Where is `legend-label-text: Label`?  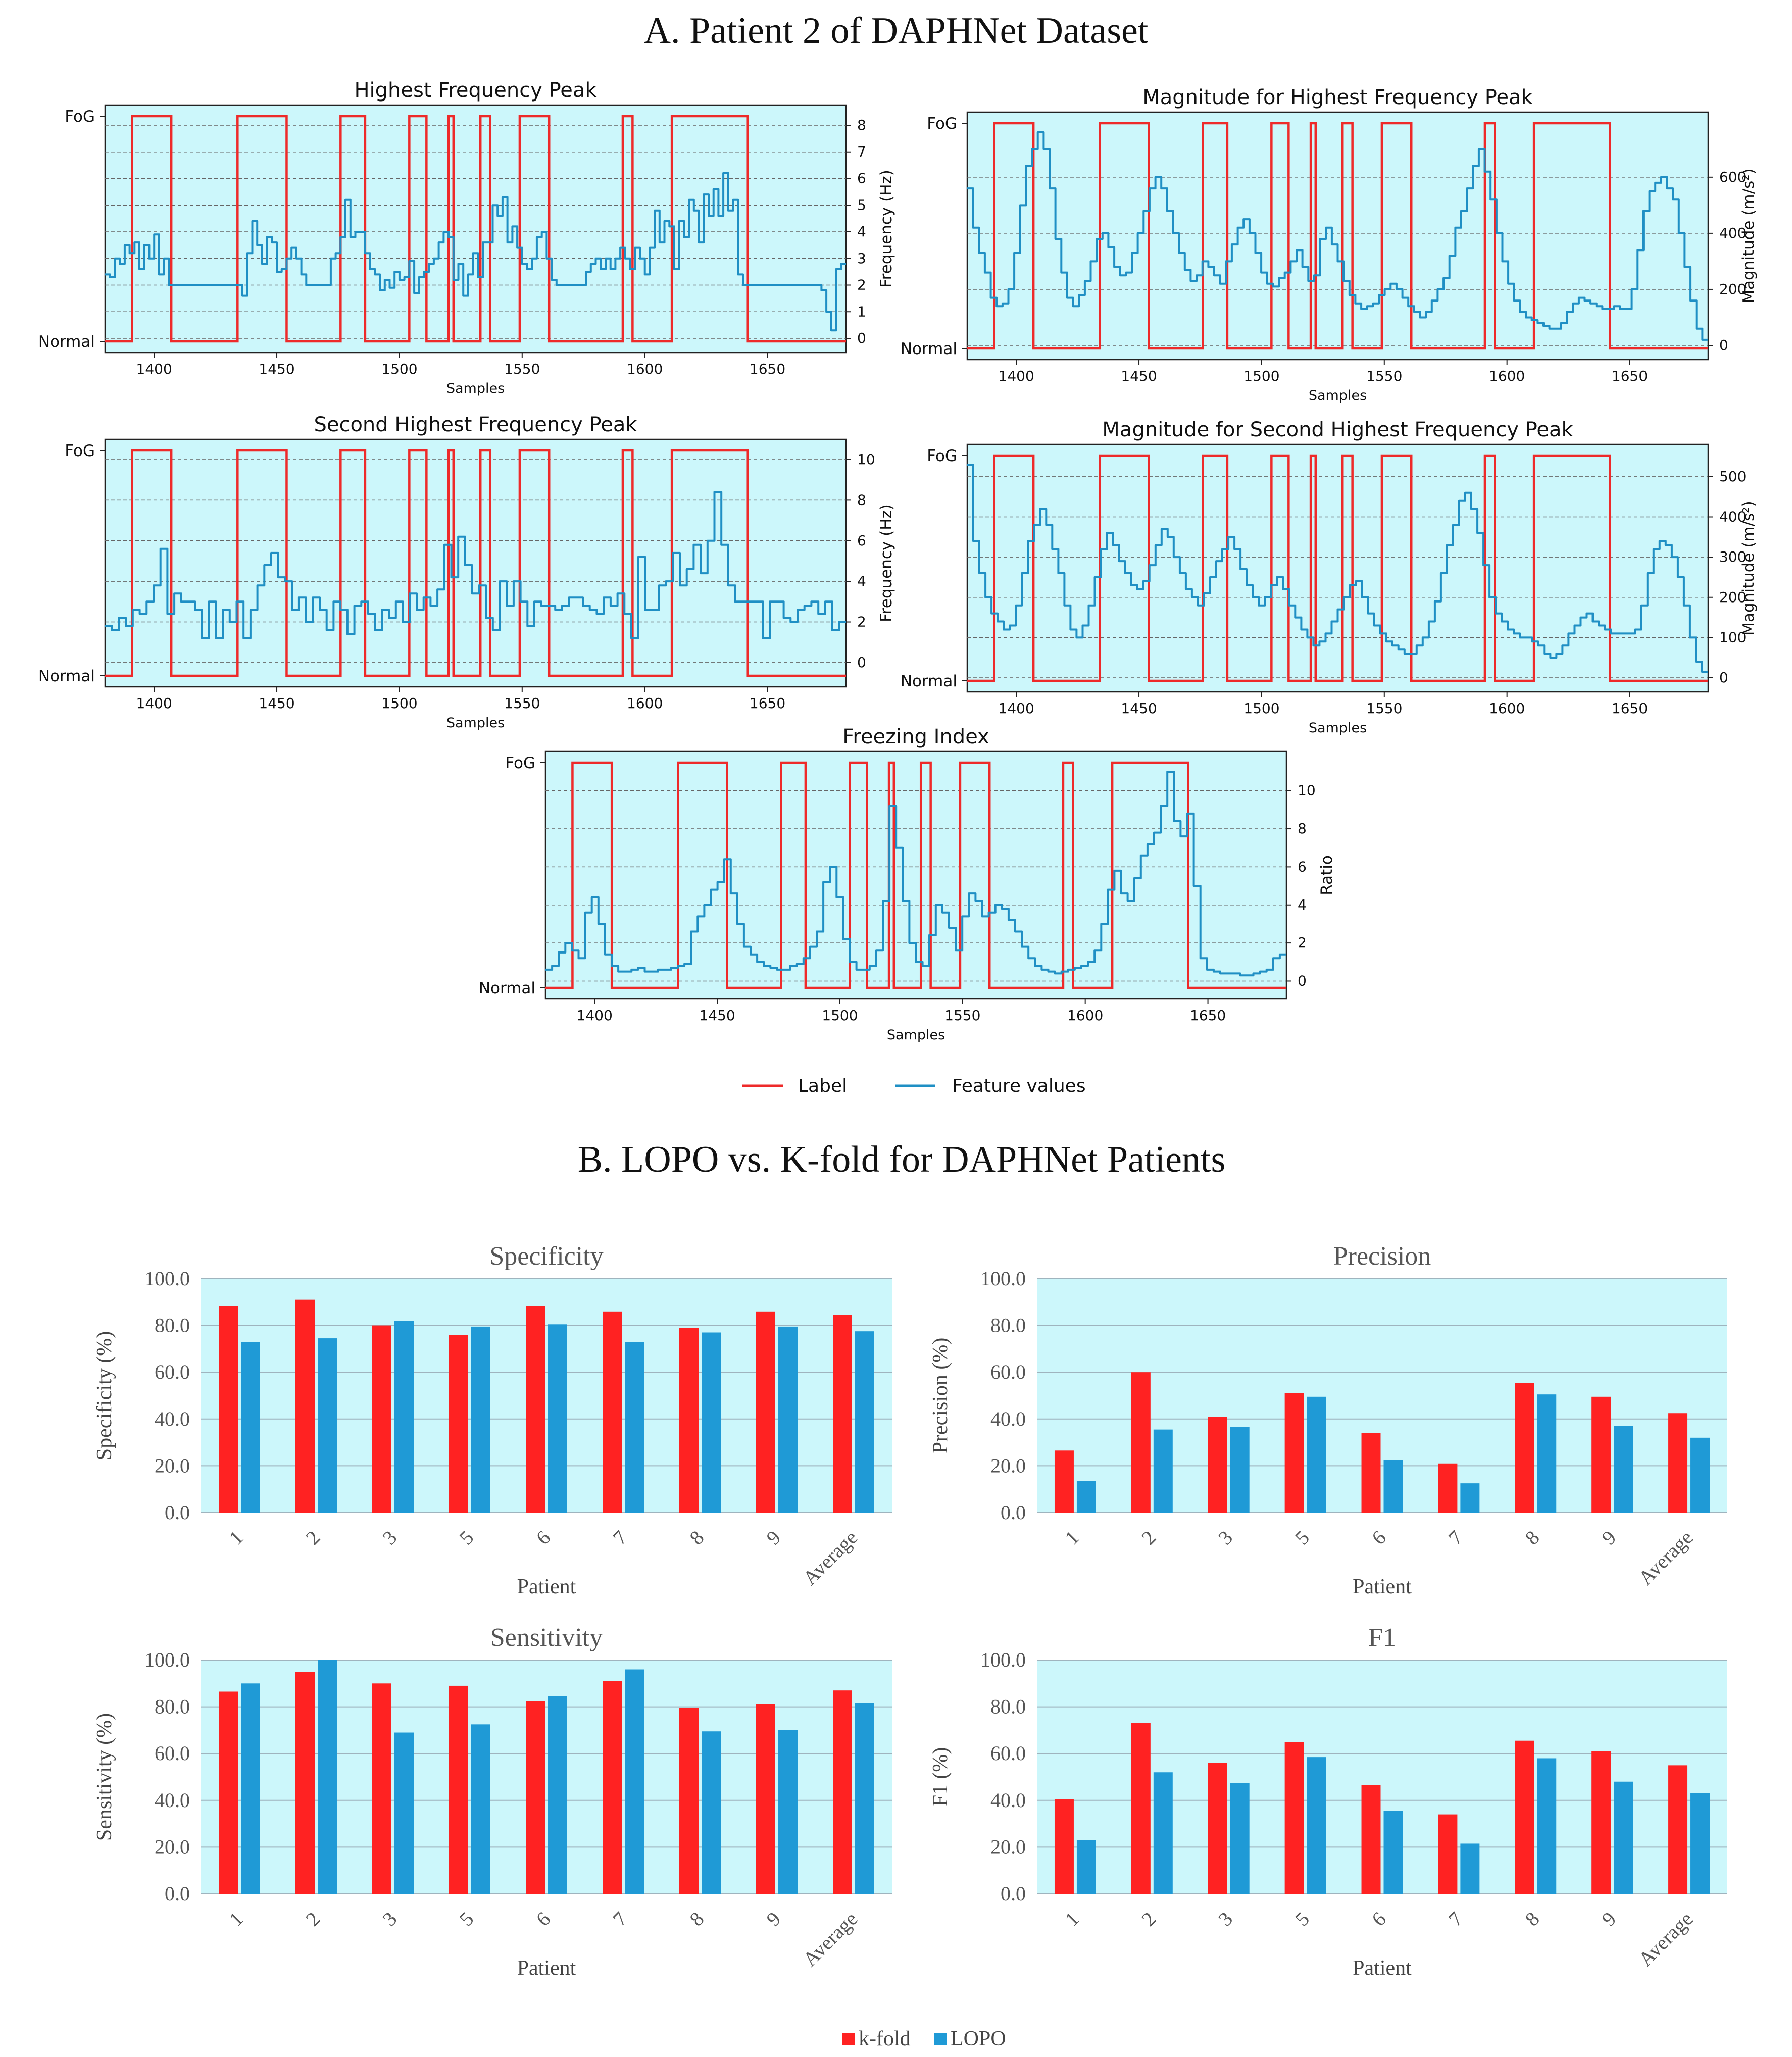
legend-label-text: Label is located at coordinates (822, 1086).